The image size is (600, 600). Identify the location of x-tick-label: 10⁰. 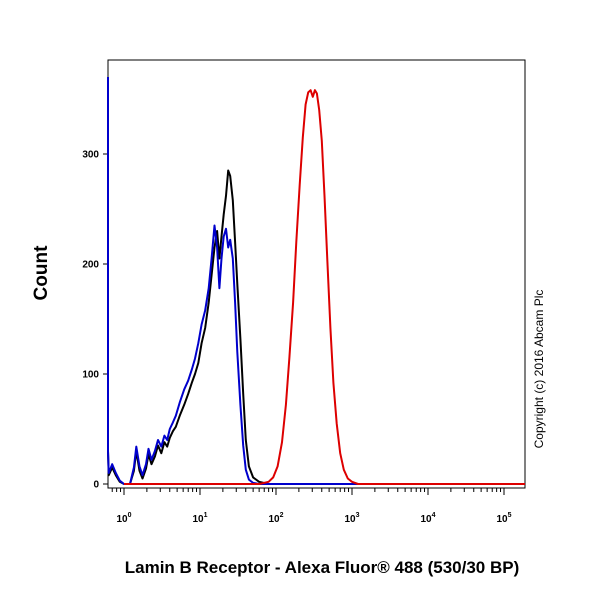
(123, 518).